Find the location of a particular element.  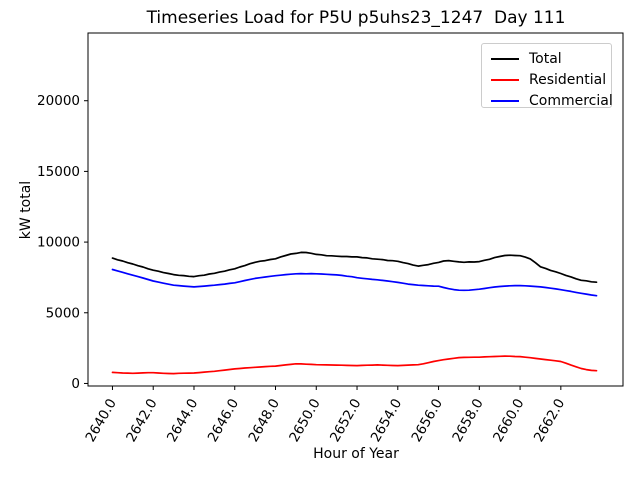

legend-label-residential: Residential is located at coordinates (568, 79).